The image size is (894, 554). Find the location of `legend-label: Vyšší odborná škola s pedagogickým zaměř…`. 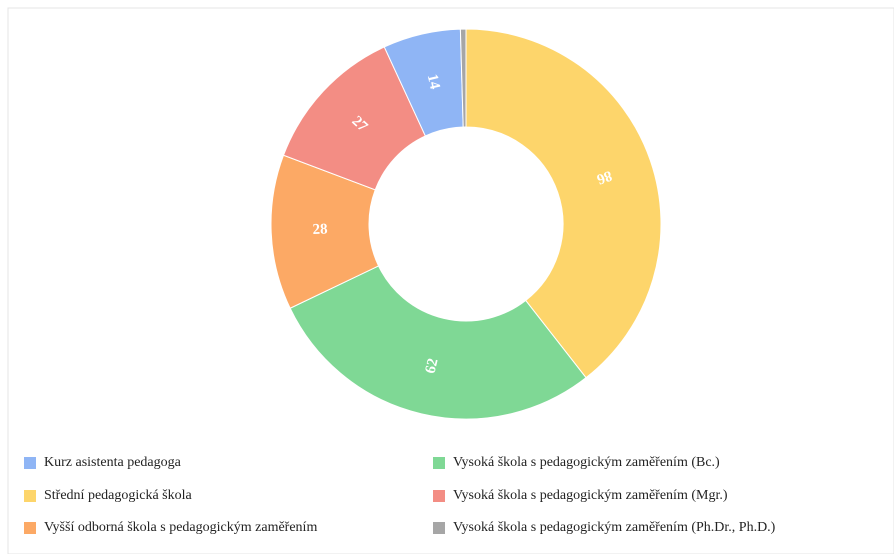

legend-label: Vyšší odborná škola s pedagogickým zaměř… is located at coordinates (180, 527).